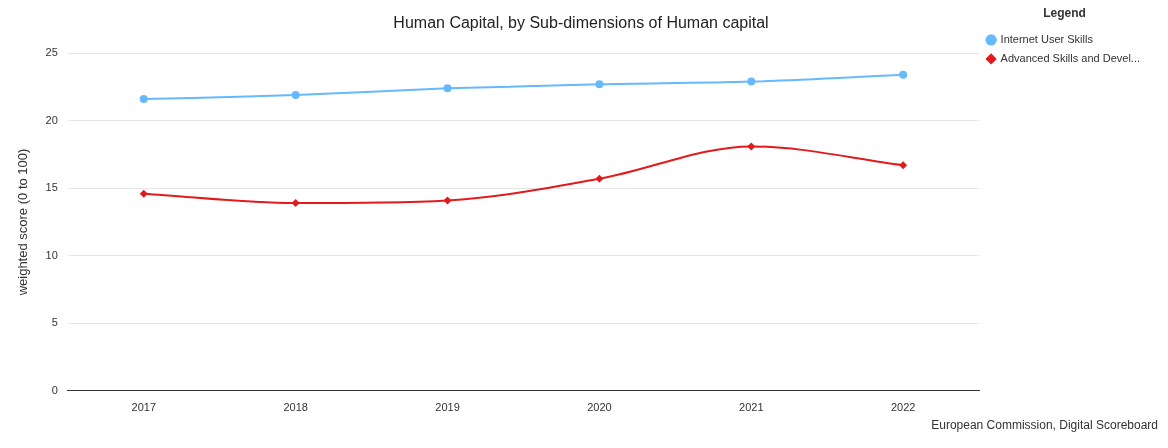  What do you see at coordinates (54, 389) in the screenshot?
I see `y-tick-label: 0` at bounding box center [54, 389].